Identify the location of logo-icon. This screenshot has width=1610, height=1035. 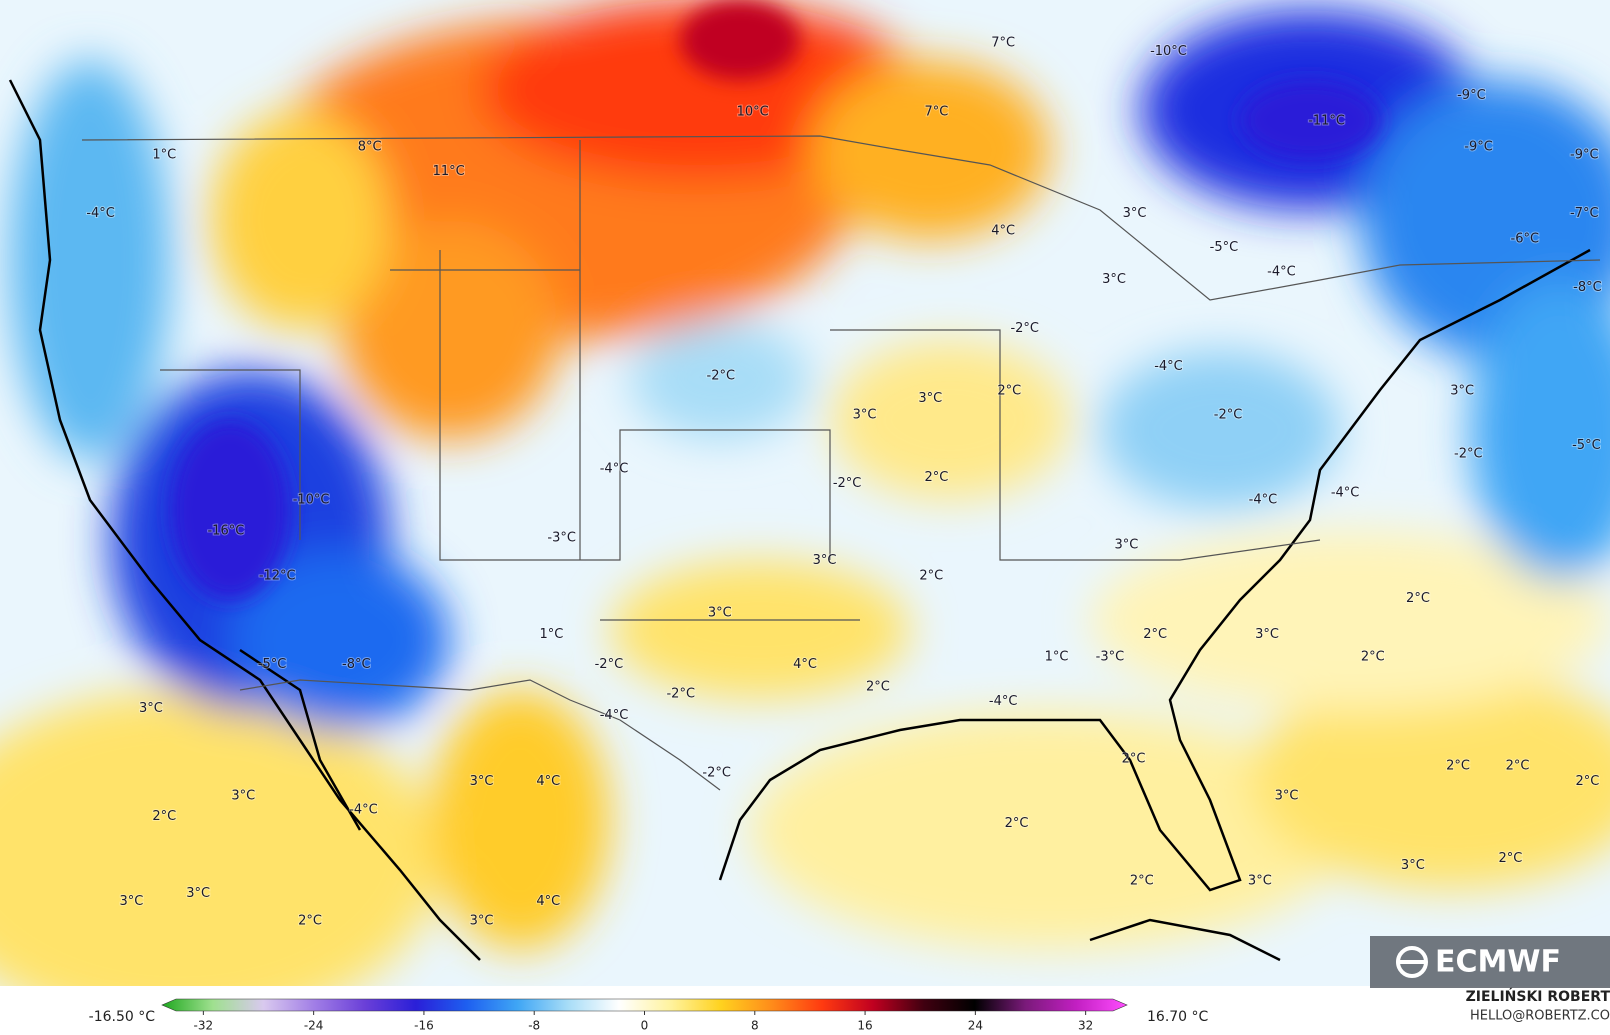
(1412, 962).